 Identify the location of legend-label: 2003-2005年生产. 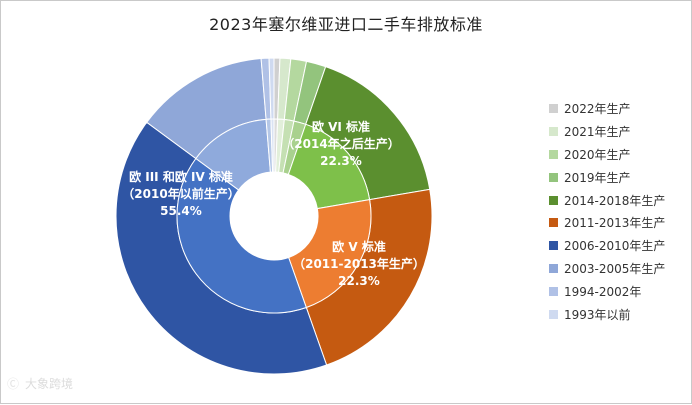
(615, 269).